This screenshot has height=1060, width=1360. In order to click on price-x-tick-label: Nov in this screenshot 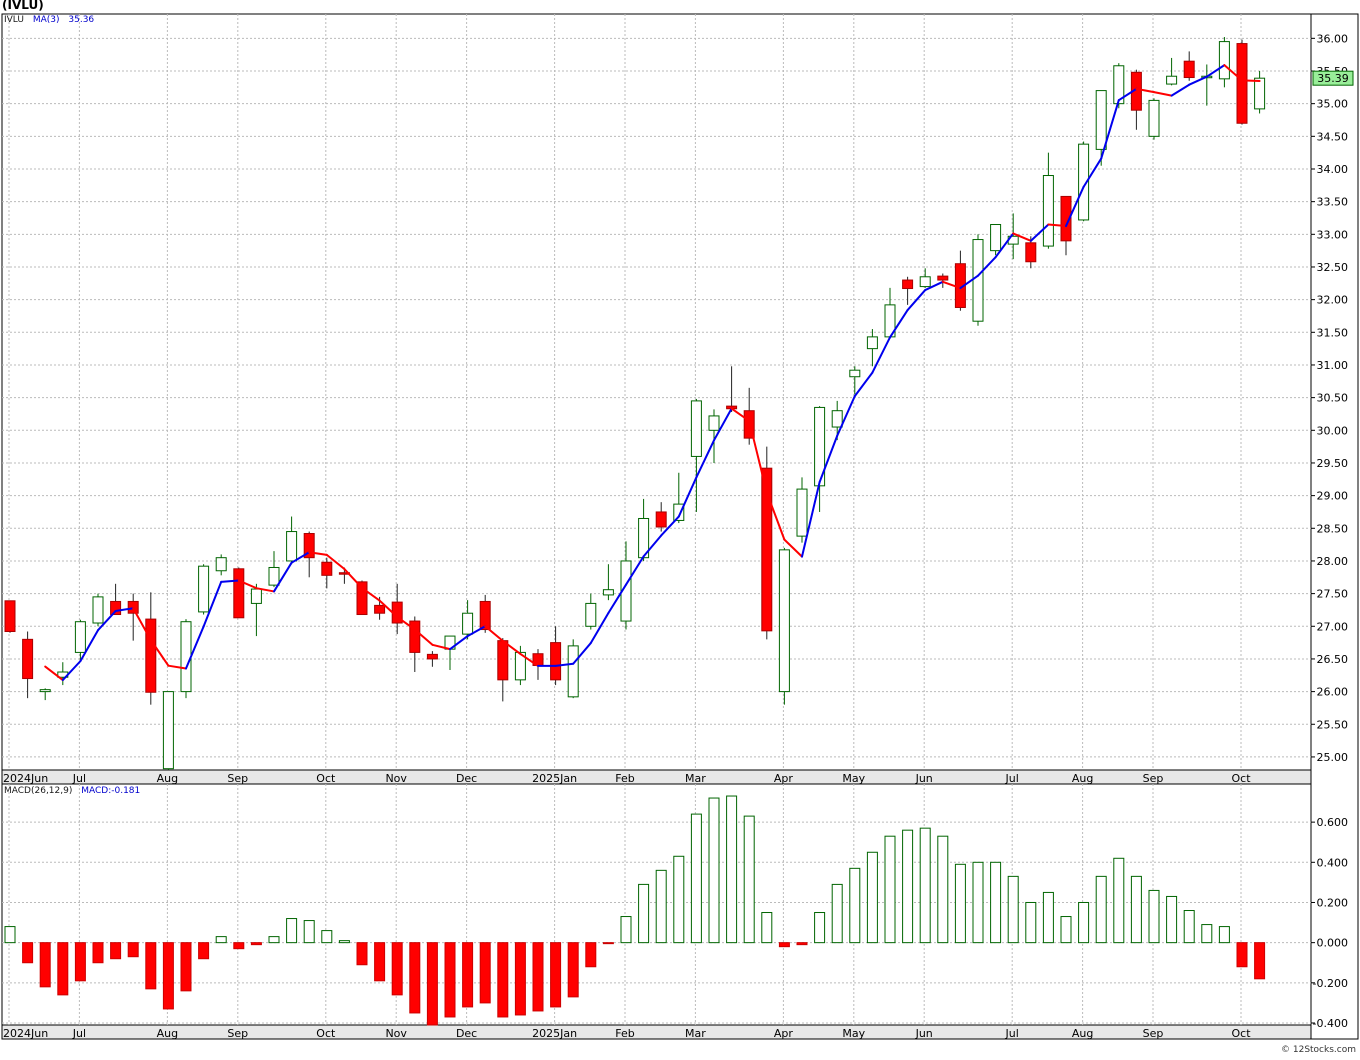, I will do `click(396, 778)`.